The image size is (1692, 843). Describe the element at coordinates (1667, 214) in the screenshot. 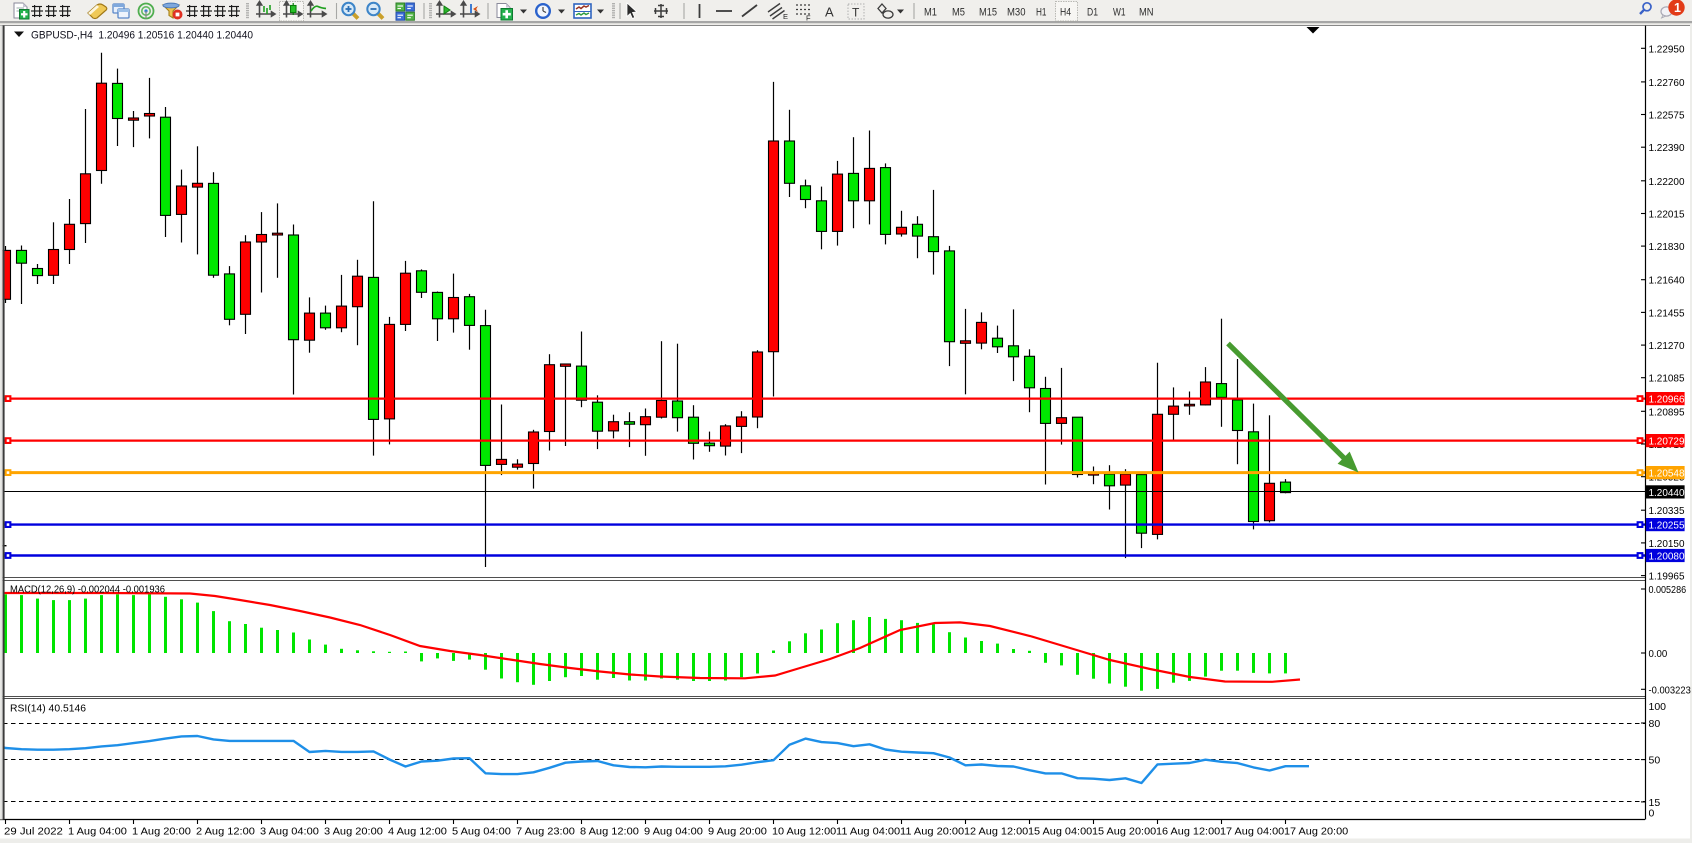

I see `svg-text: 1.22015` at that location.